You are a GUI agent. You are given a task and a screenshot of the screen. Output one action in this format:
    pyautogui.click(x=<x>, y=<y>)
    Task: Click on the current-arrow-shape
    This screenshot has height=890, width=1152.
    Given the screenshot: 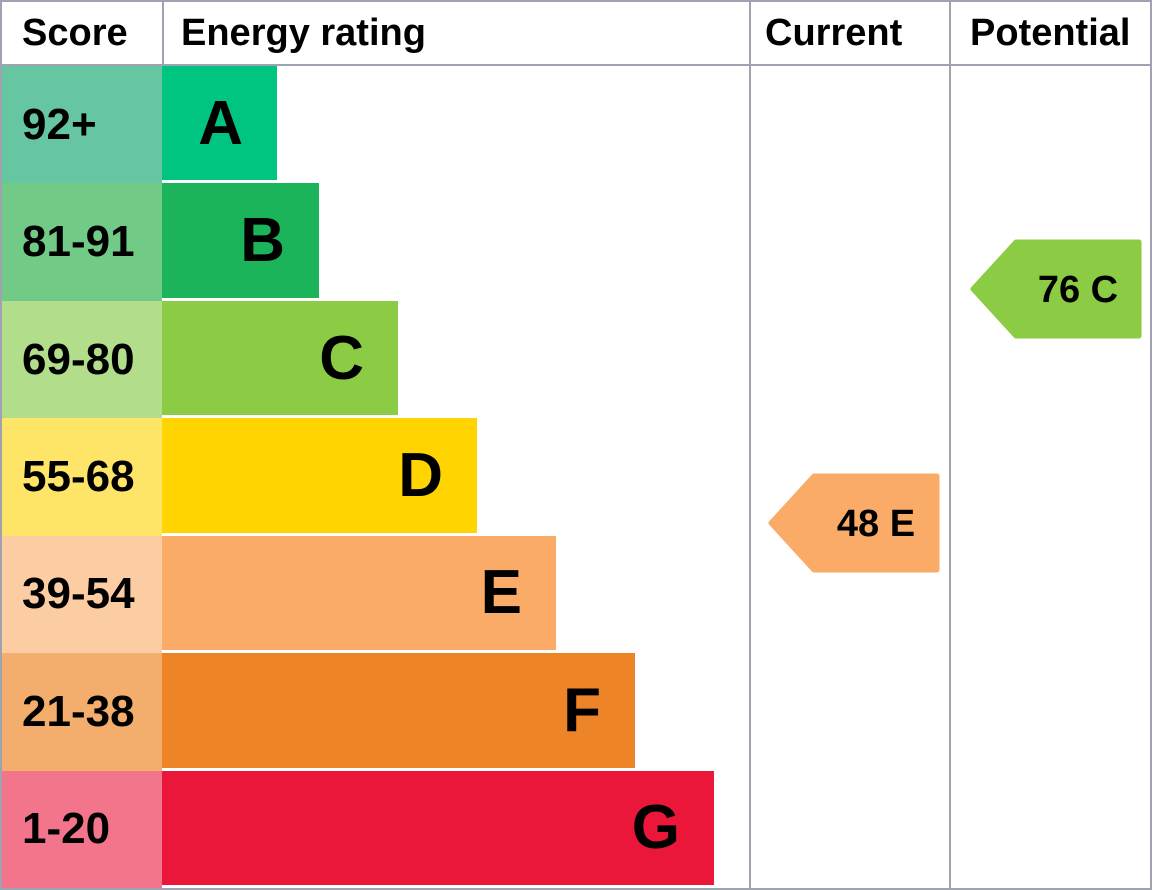 What is the action you would take?
    pyautogui.click(x=854, y=523)
    